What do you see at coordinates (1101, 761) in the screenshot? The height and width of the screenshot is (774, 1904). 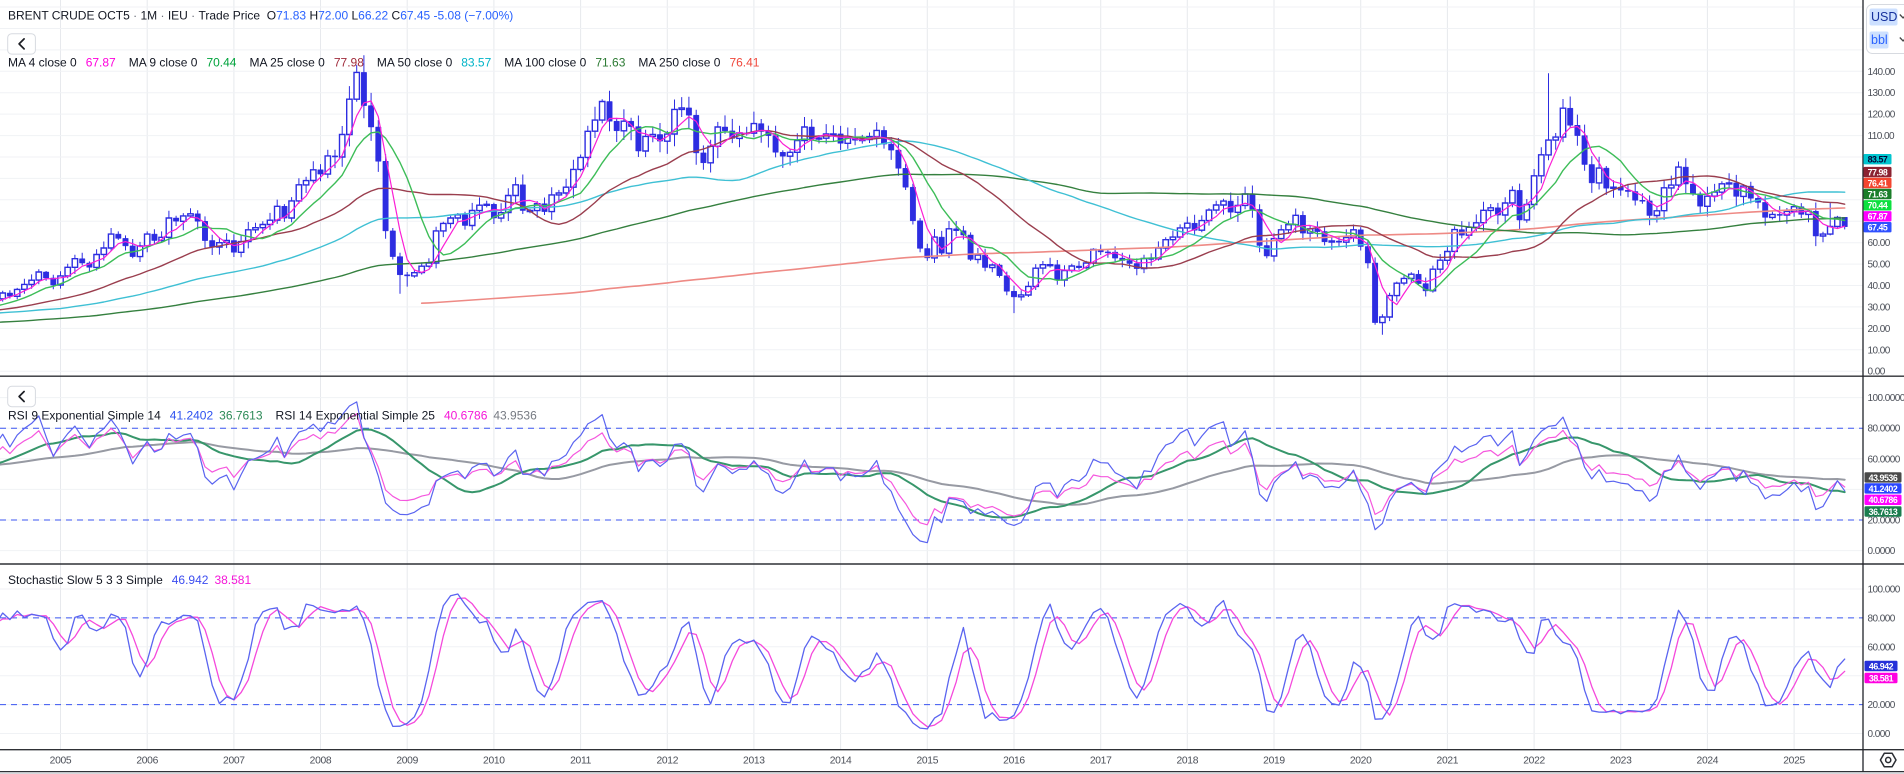 I see `svg-text: 2017` at bounding box center [1101, 761].